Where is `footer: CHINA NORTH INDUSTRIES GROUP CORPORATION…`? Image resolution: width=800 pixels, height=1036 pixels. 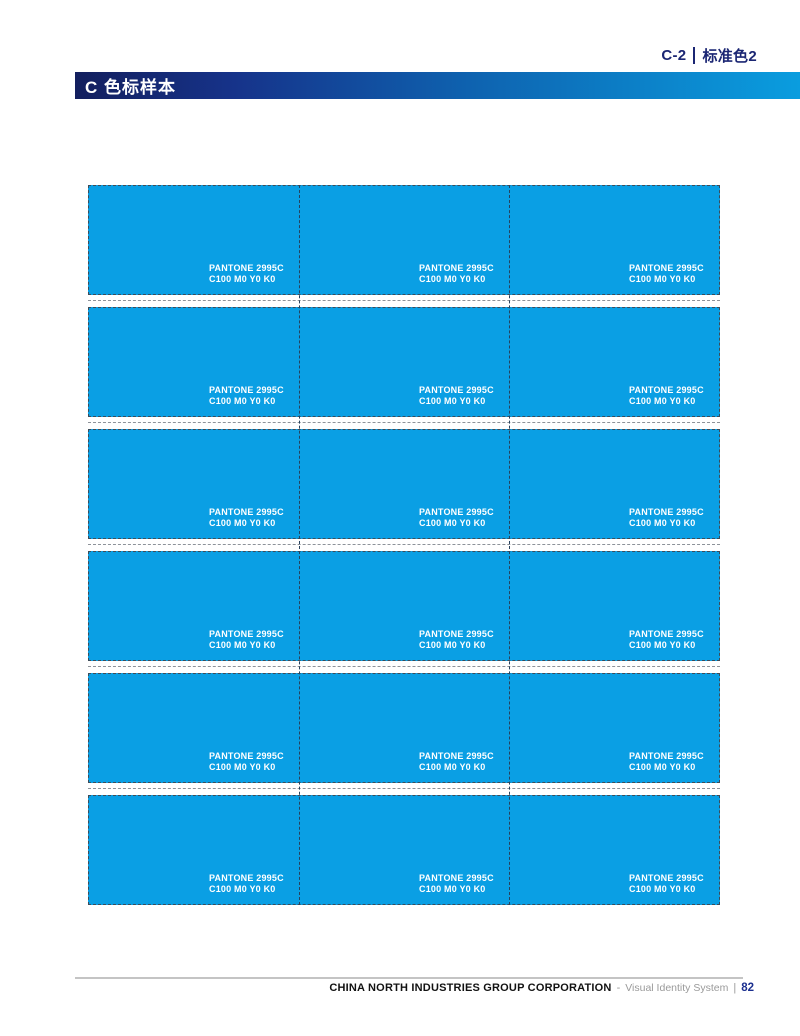 footer: CHINA NORTH INDUSTRIES GROUP CORPORATION… is located at coordinates (541, 988).